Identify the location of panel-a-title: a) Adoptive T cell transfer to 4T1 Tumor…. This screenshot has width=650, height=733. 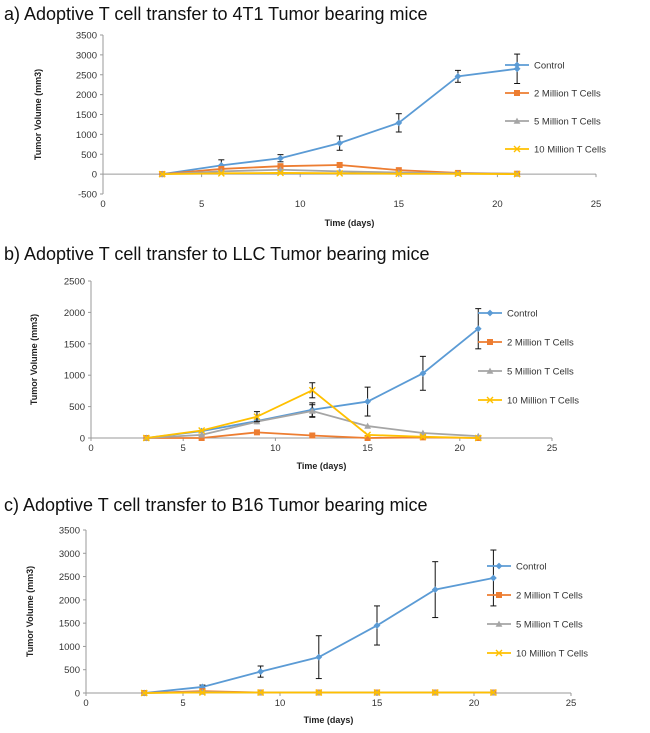
(216, 14).